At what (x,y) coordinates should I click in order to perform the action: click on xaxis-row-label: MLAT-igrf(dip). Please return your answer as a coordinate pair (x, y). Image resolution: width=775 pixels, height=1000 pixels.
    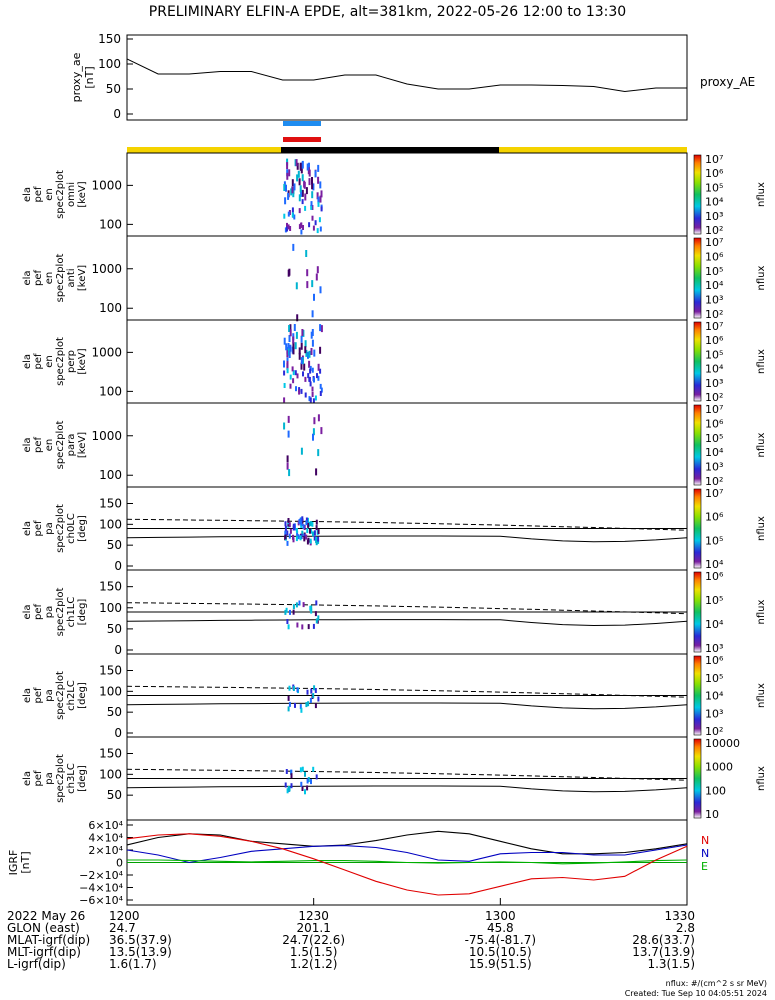
    Looking at the image, I should click on (48, 940).